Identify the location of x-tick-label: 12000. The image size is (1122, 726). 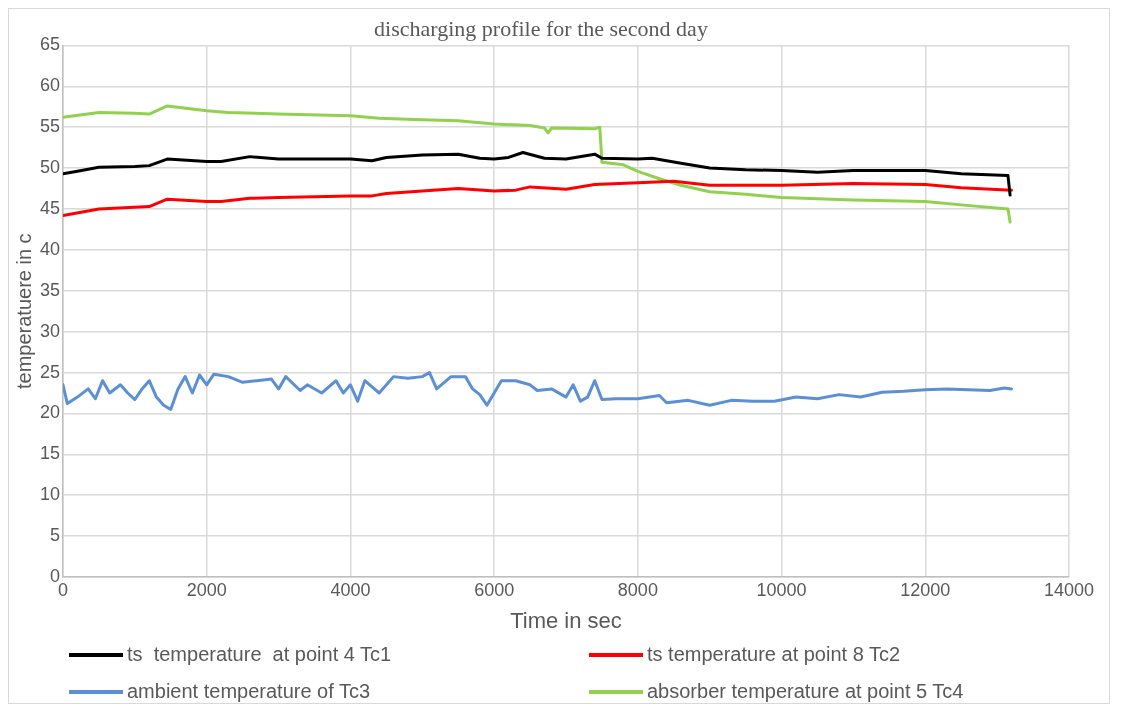
(925, 589).